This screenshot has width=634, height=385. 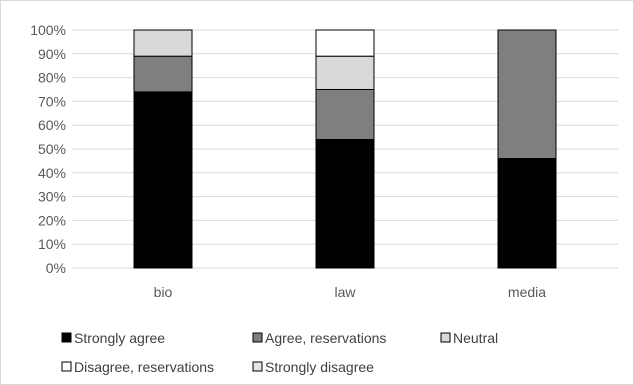 I want to click on x-axis-category-labels: bio law media, so click(x=350, y=292).